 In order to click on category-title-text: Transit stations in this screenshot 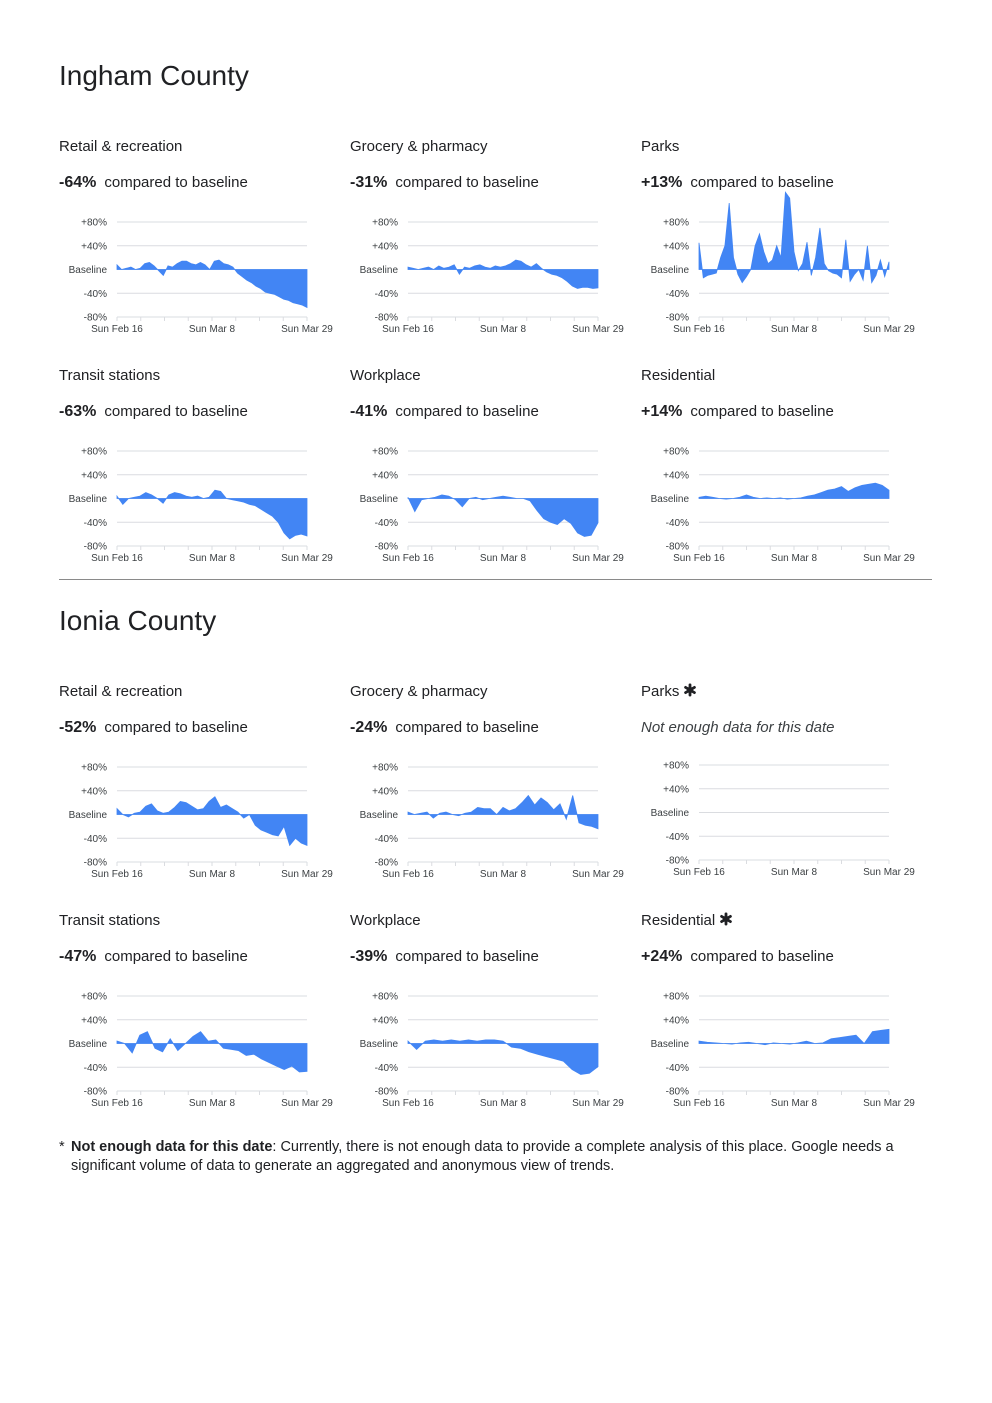, I will do `click(110, 375)`.